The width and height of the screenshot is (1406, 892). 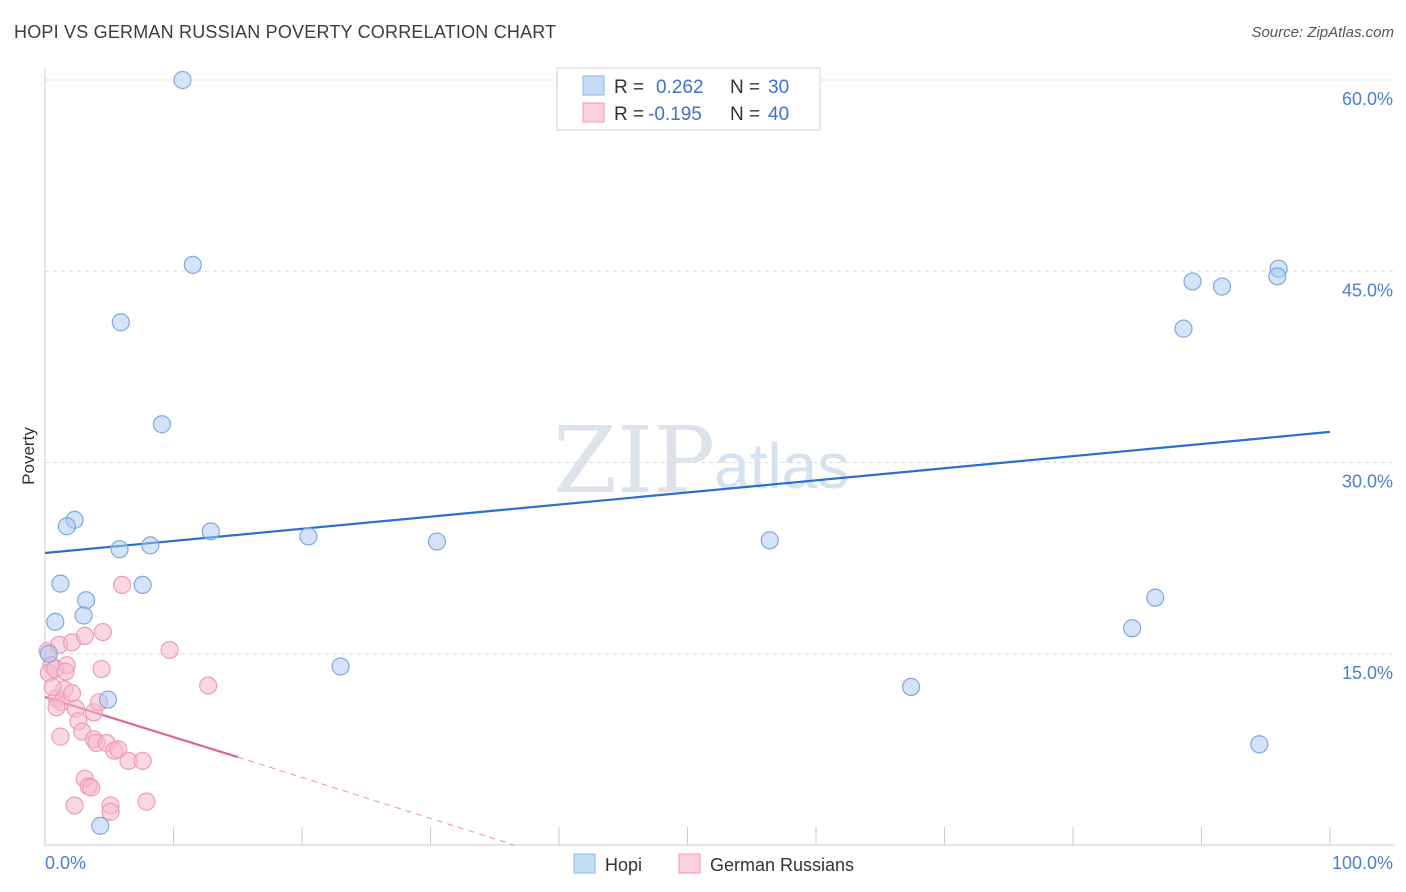 I want to click on legend-german-n-label: N =, so click(x=745, y=114).